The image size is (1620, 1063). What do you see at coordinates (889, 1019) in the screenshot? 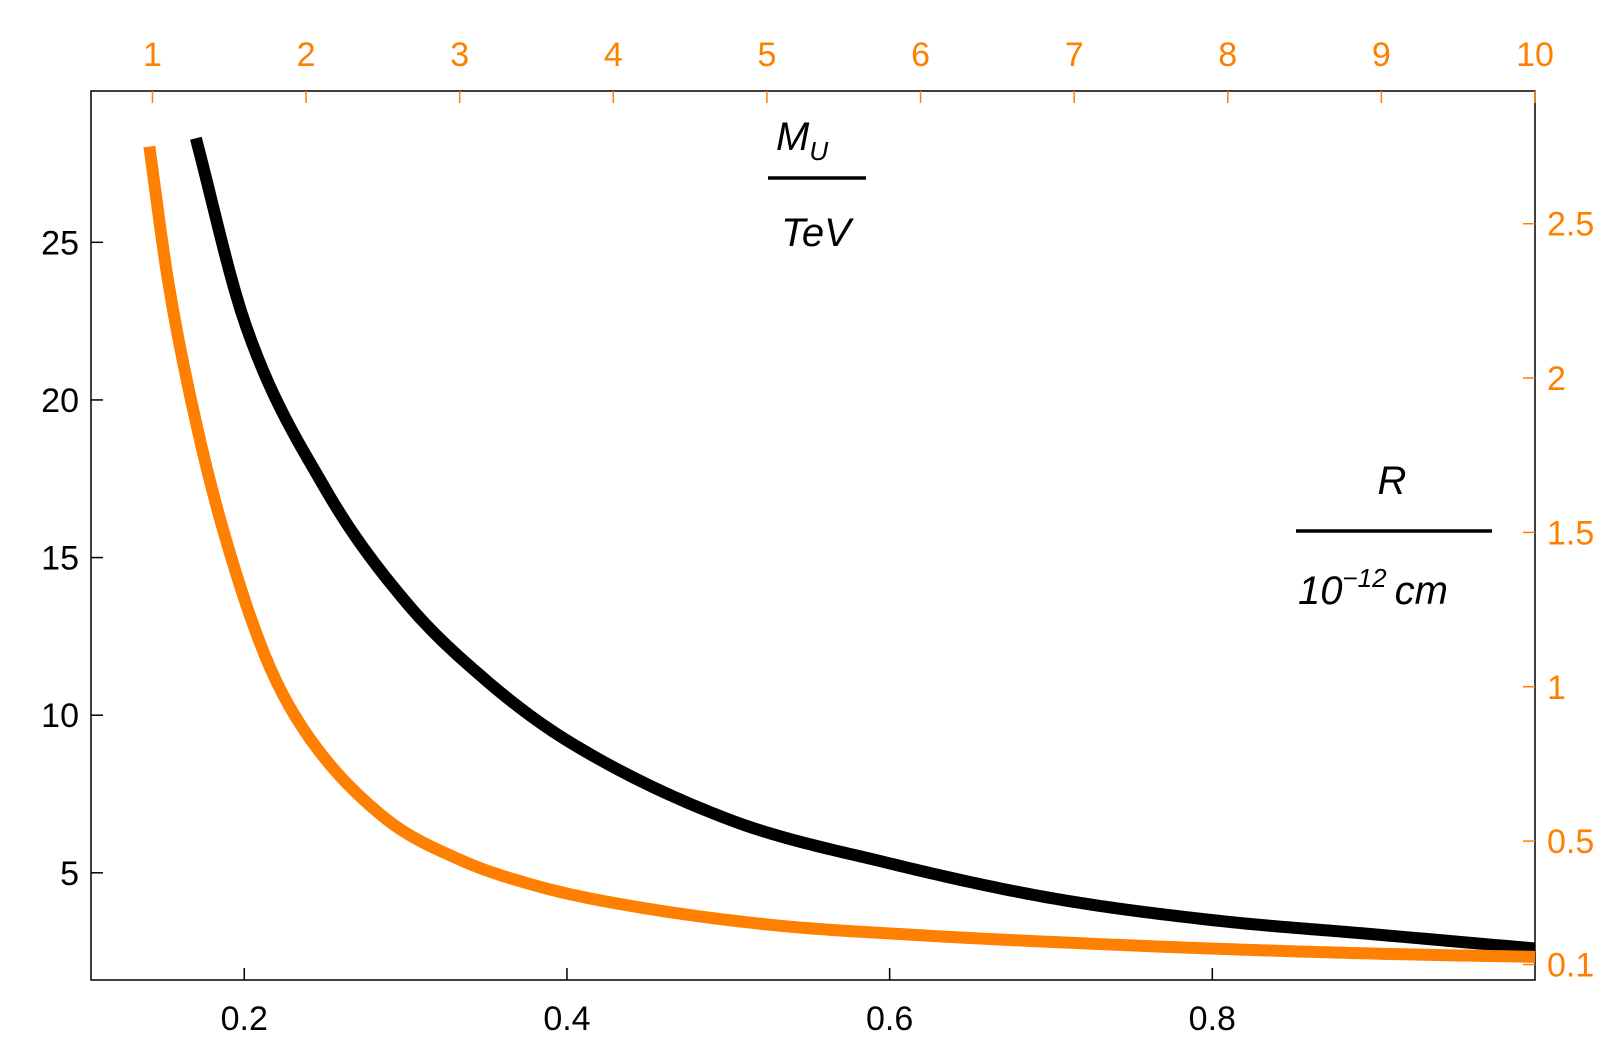
I see `bottom-axis-tick-label: 0.6` at bounding box center [889, 1019].